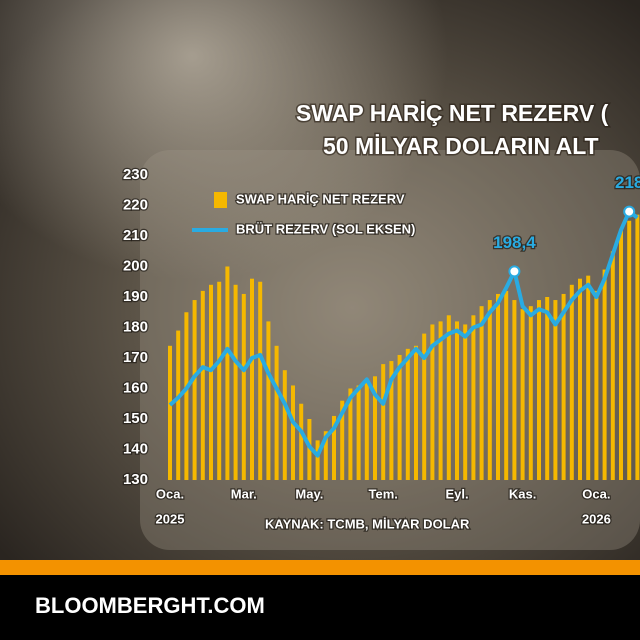 Image resolution: width=640 pixels, height=640 pixels. I want to click on y-tick-label: 210, so click(135, 235).